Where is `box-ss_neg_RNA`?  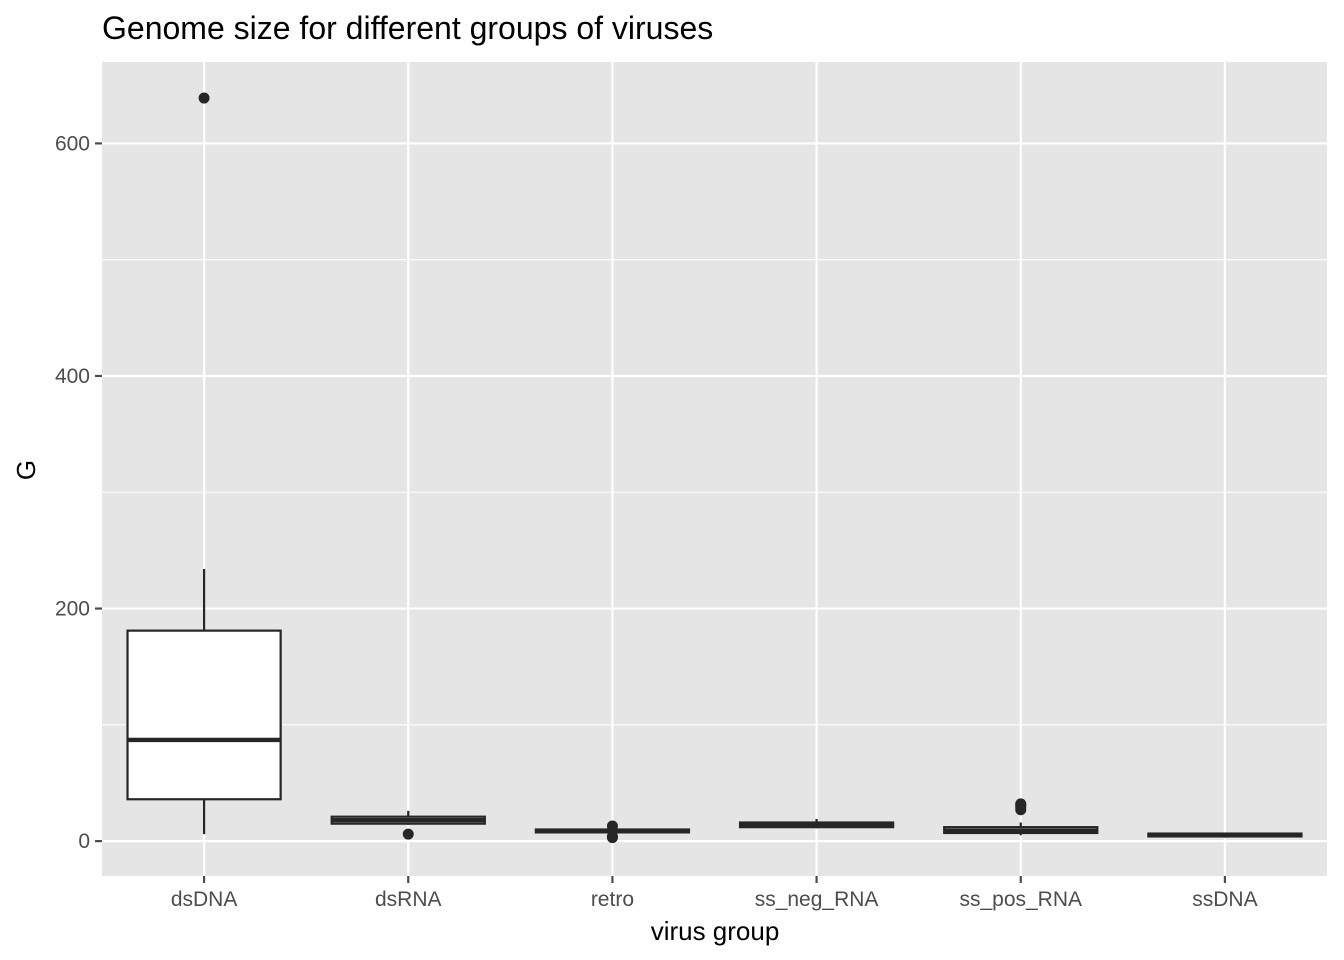
box-ss_neg_RNA is located at coordinates (816, 824).